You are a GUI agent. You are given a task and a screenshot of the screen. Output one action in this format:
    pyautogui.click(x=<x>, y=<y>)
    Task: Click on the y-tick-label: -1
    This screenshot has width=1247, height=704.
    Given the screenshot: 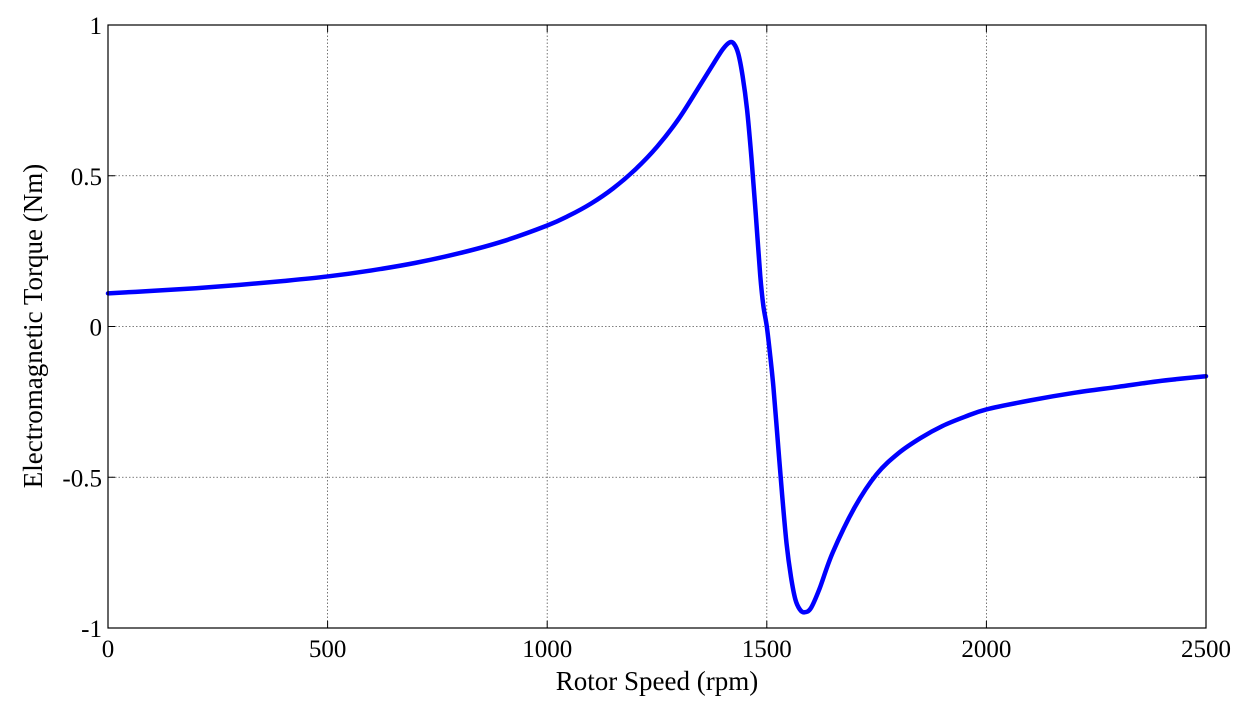 What is the action you would take?
    pyautogui.click(x=91, y=629)
    